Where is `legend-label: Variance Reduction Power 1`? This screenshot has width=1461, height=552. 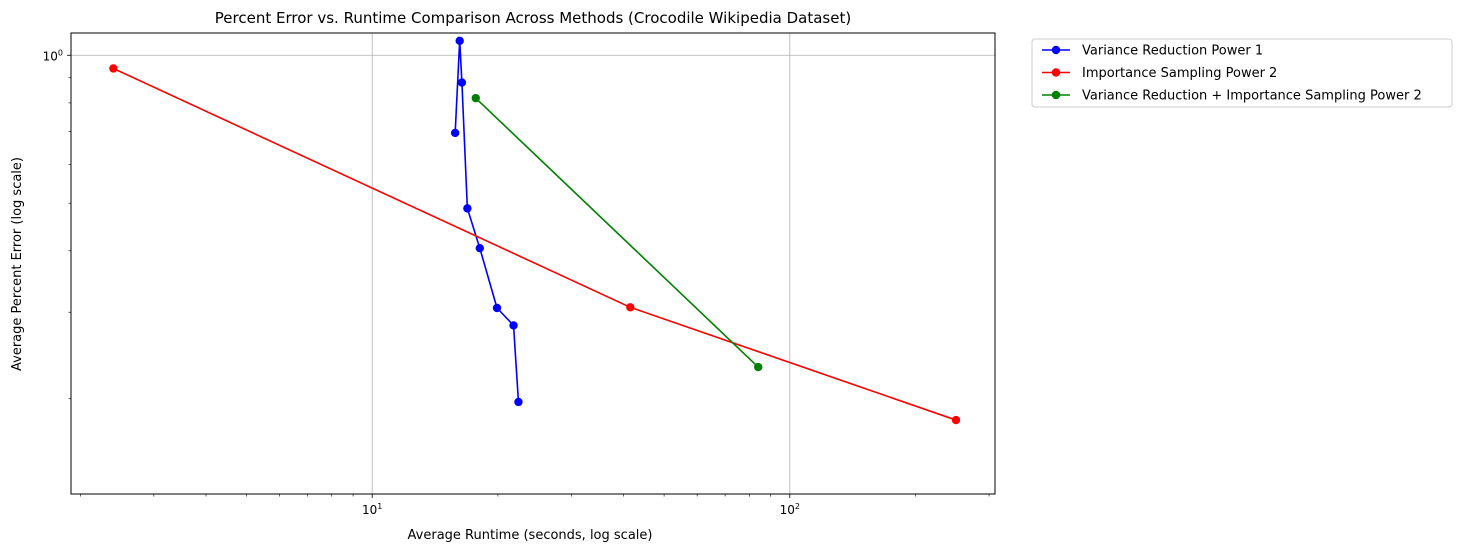
legend-label: Variance Reduction Power 1 is located at coordinates (1172, 51).